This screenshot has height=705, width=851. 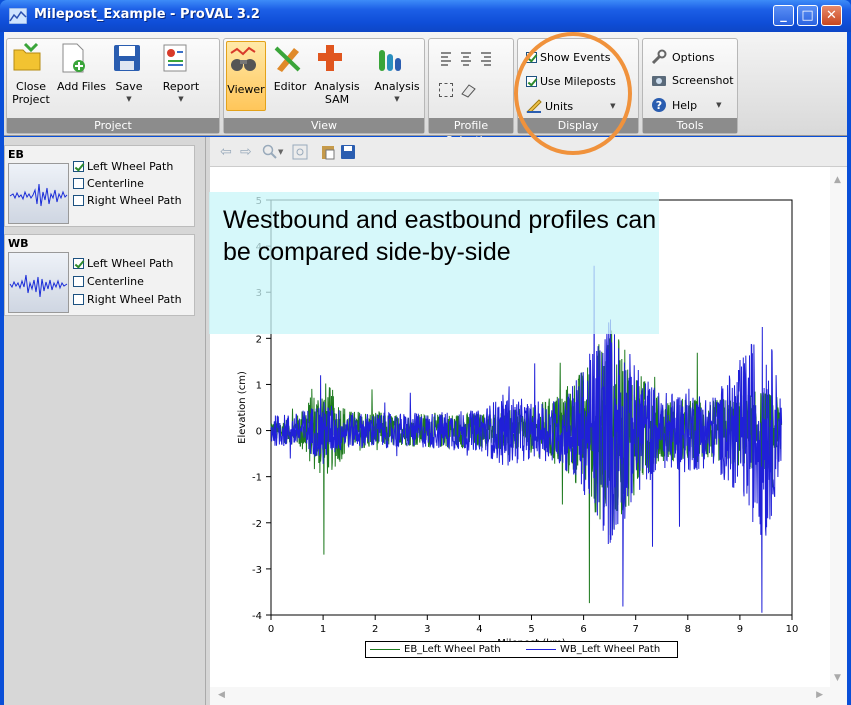 What do you see at coordinates (807, 15) in the screenshot?
I see `maximize-button: □` at bounding box center [807, 15].